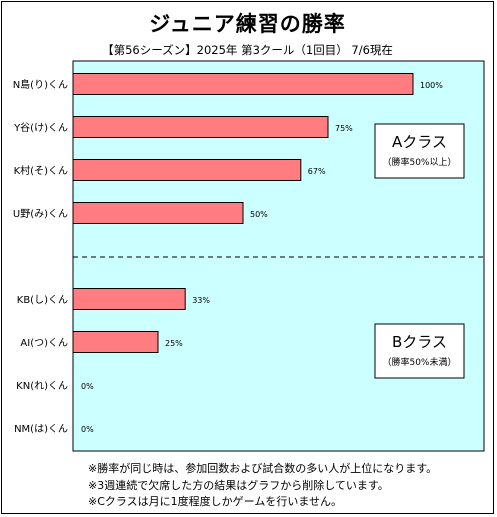 Image resolution: width=497 pixels, height=517 pixels. What do you see at coordinates (344, 128) in the screenshot?
I see `value-label: 75%` at bounding box center [344, 128].